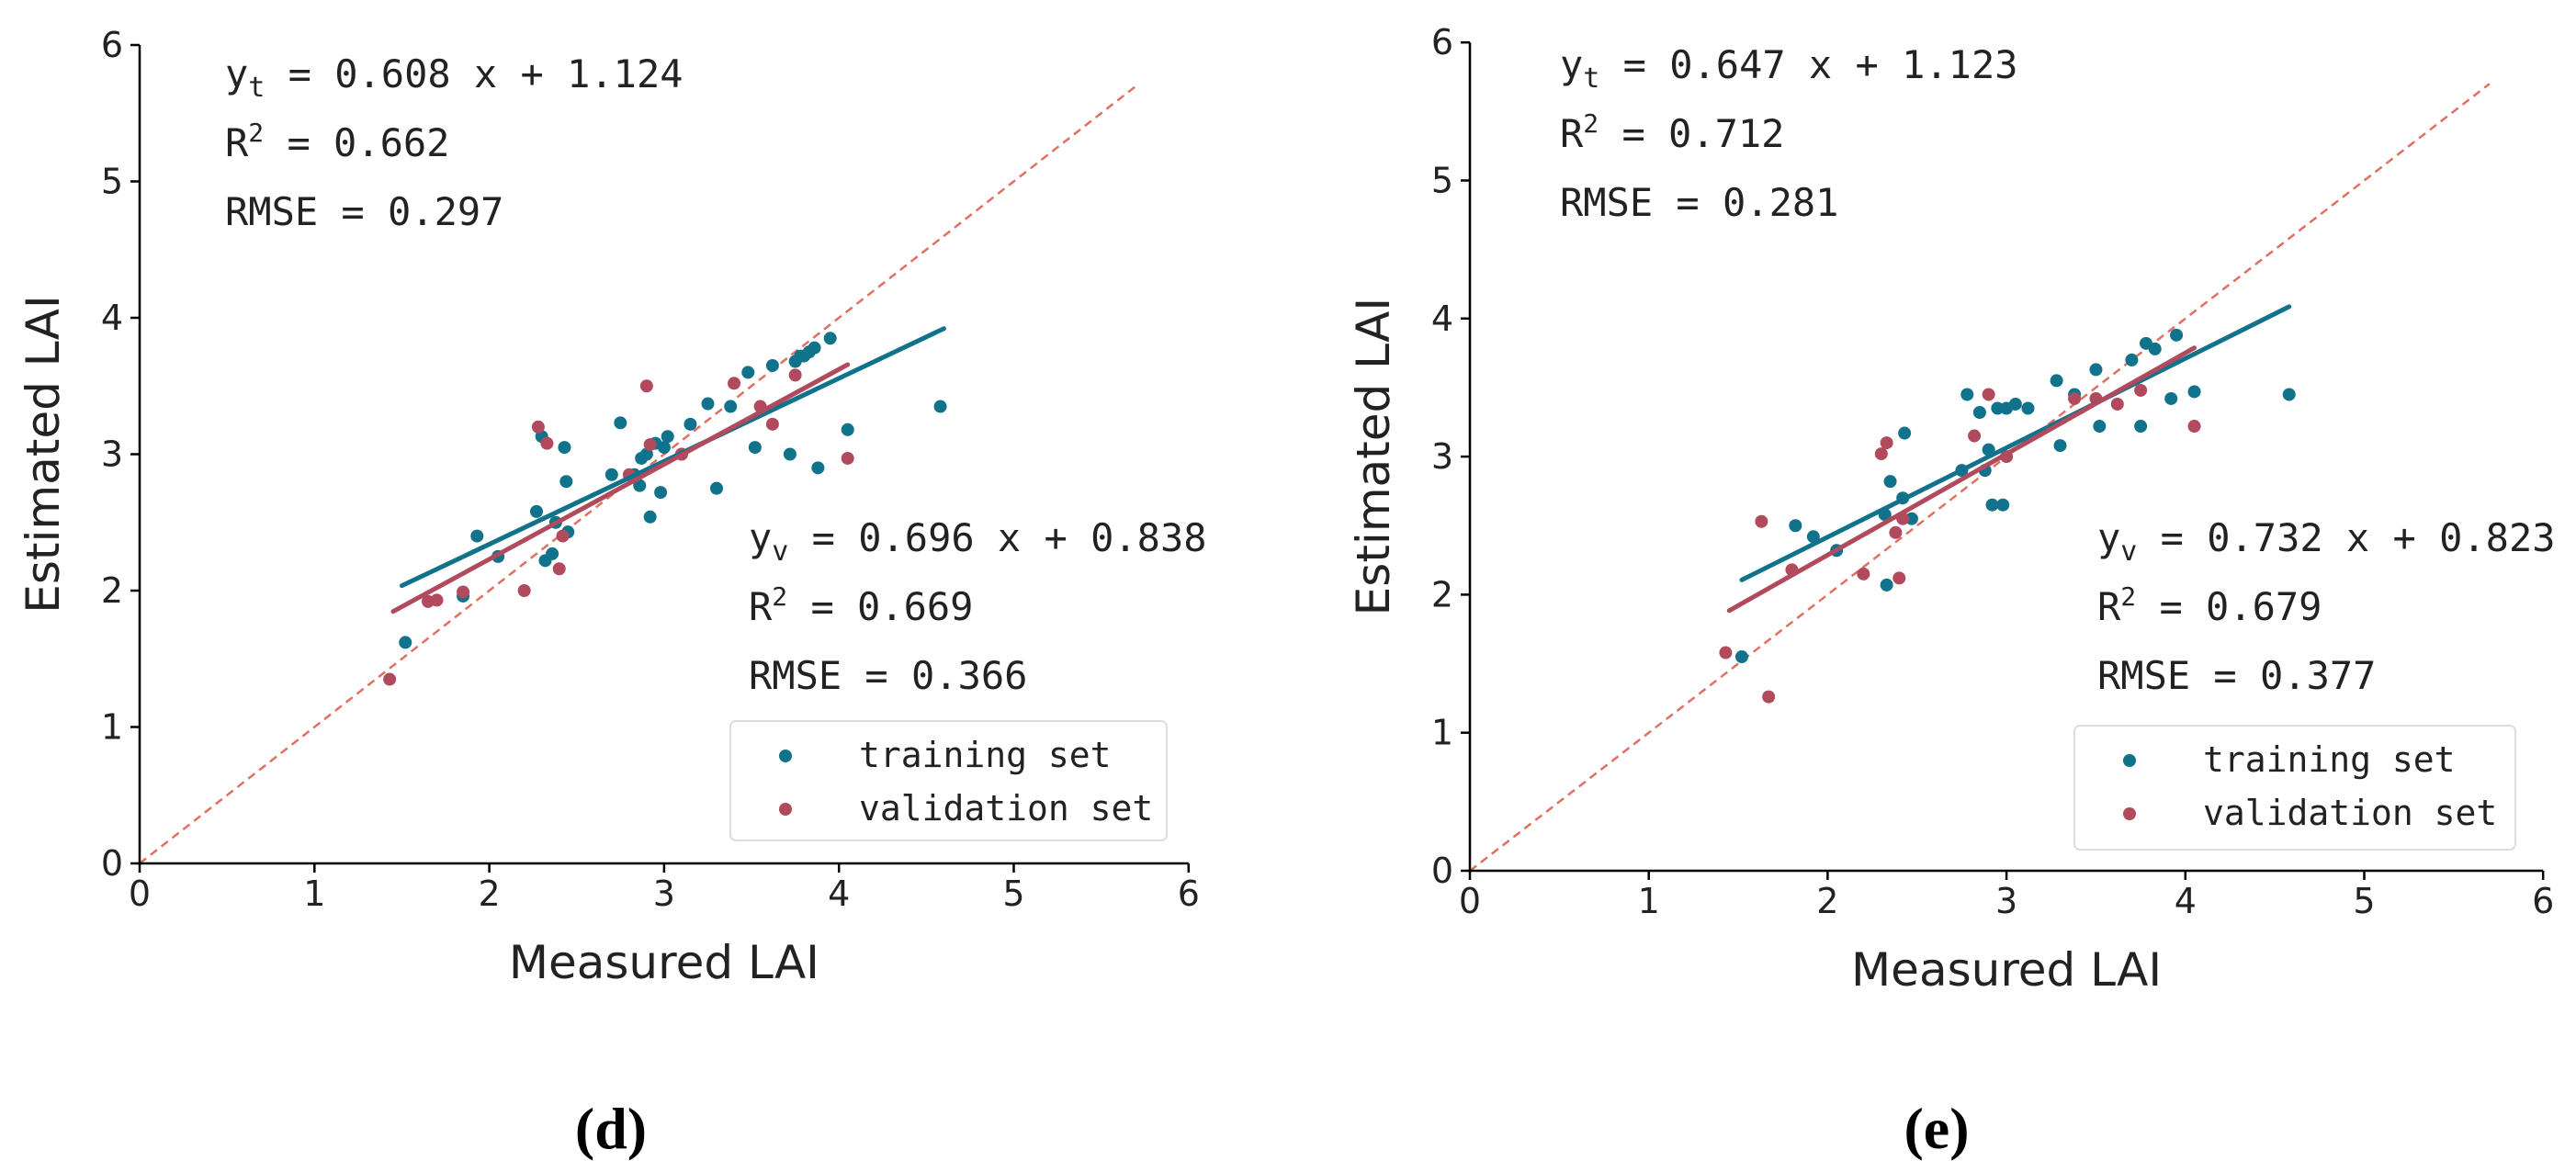  Describe the element at coordinates (2346, 537) in the screenshot. I see `equation-rhs: = 0.732 x + 0.823` at that location.